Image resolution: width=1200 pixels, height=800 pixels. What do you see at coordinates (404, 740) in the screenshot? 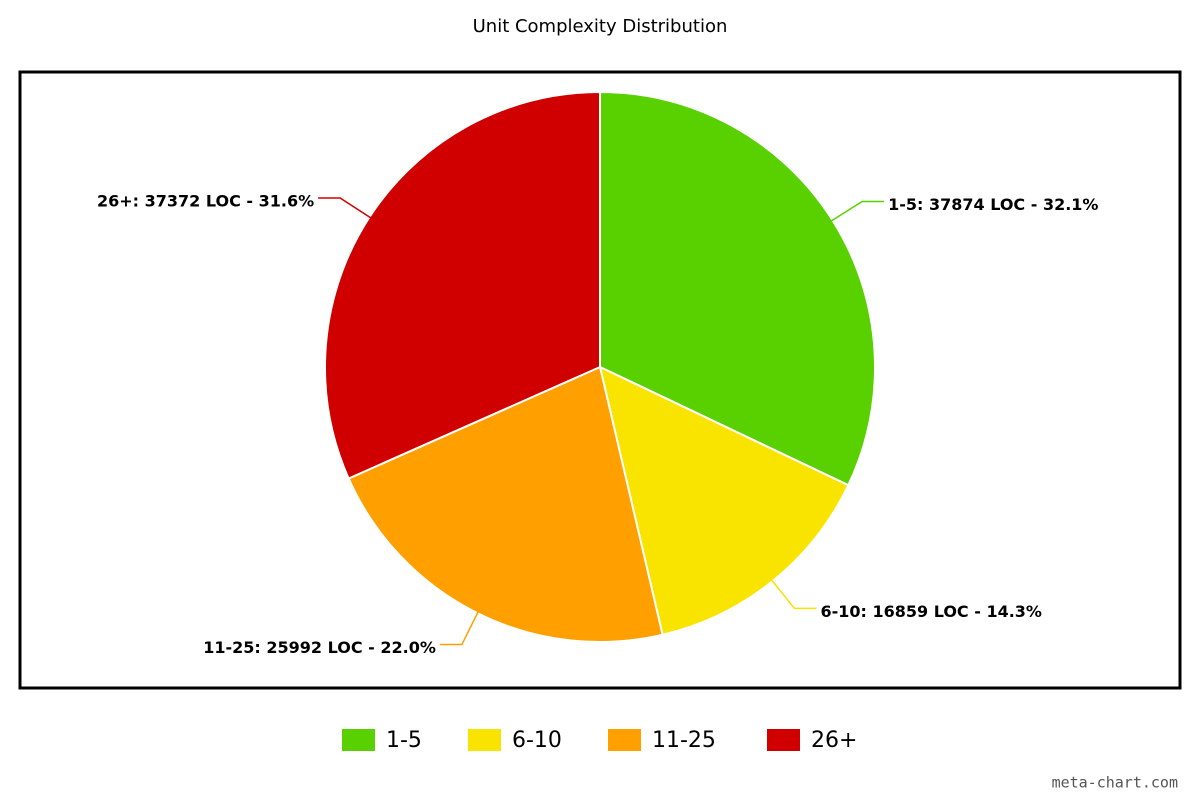
I see `legend-label: 1-5` at bounding box center [404, 740].